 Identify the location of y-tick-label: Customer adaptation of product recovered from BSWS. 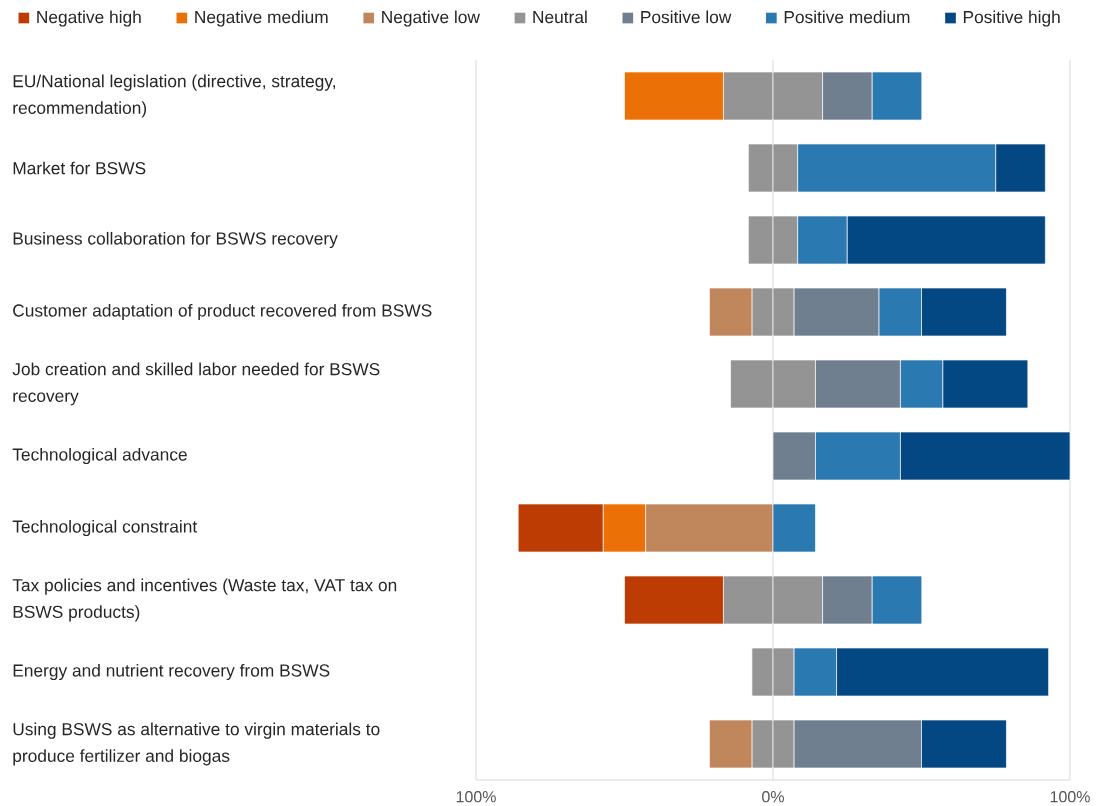
(222, 312).